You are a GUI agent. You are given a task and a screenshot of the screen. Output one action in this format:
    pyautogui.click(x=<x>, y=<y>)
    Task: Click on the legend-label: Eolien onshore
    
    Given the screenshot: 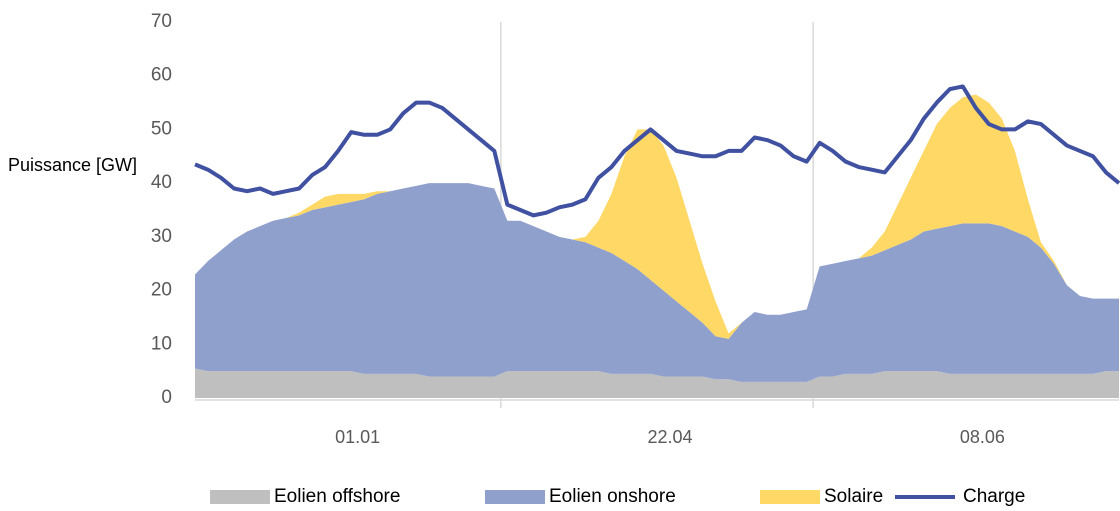 What is the action you would take?
    pyautogui.click(x=612, y=496)
    